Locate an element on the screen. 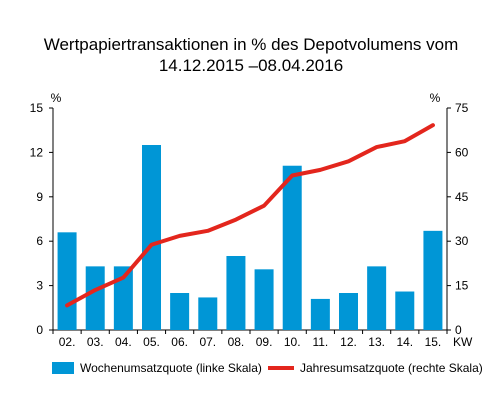 The height and width of the screenshot is (413, 502). x-tick-label: 14. is located at coordinates (404, 342).